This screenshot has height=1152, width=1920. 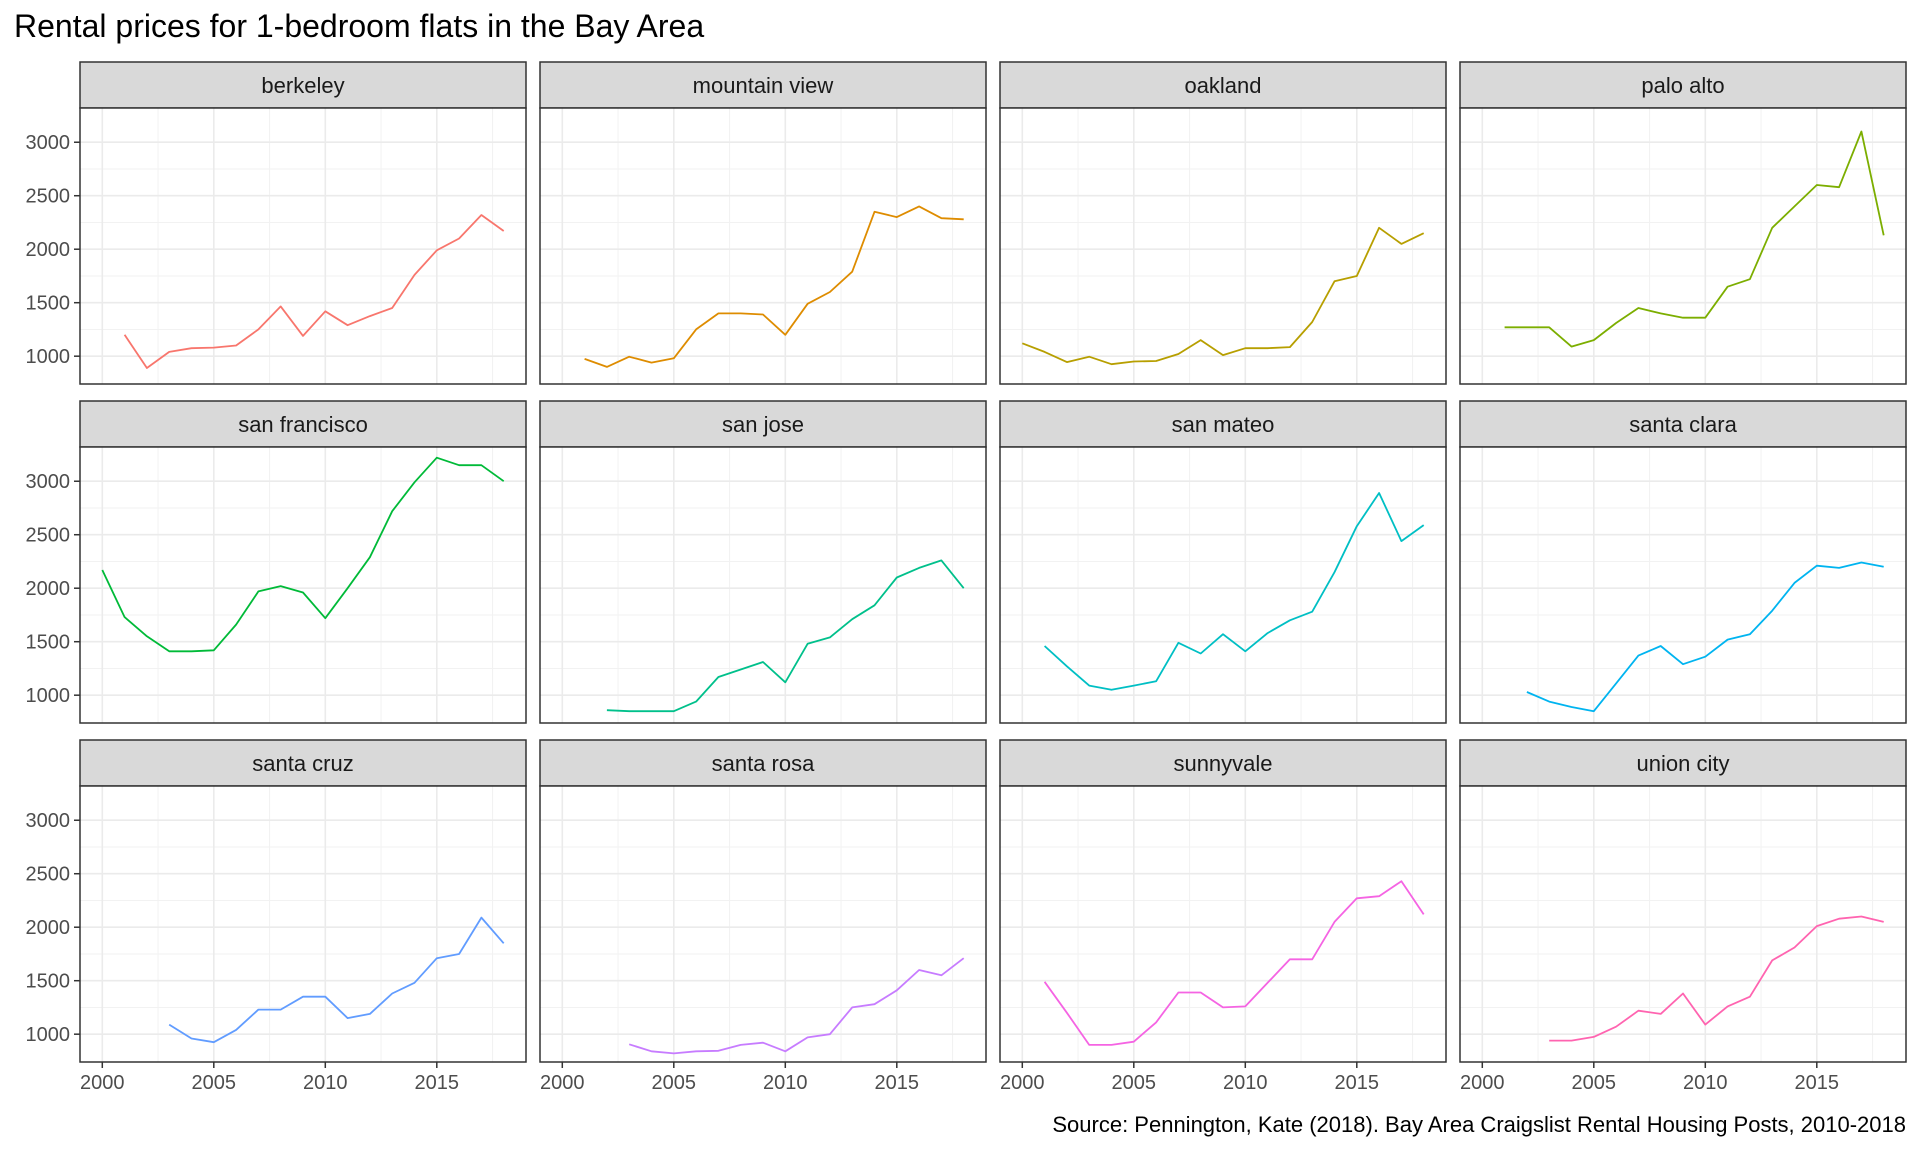 What do you see at coordinates (336, 980) in the screenshot?
I see `series-line-santa-cruz` at bounding box center [336, 980].